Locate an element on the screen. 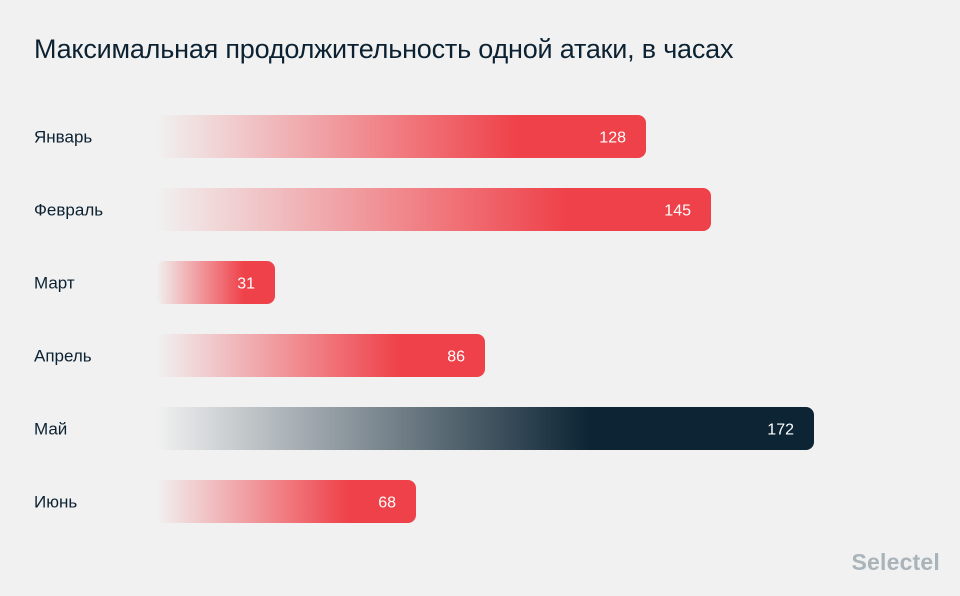 The width and height of the screenshot is (960, 596). bar-value-label: 86 is located at coordinates (456, 357).